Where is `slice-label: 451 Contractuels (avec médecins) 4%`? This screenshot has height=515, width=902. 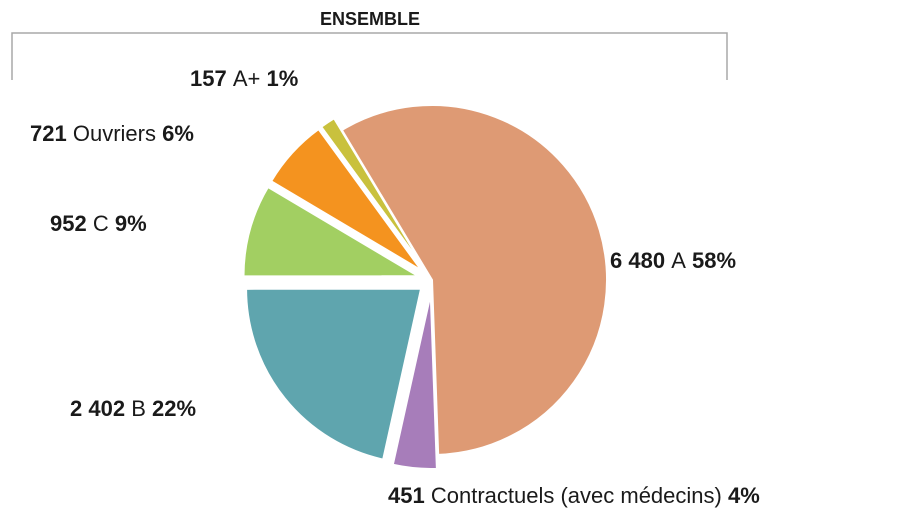 slice-label: 451 Contractuels (avec médecins) 4% is located at coordinates (574, 495).